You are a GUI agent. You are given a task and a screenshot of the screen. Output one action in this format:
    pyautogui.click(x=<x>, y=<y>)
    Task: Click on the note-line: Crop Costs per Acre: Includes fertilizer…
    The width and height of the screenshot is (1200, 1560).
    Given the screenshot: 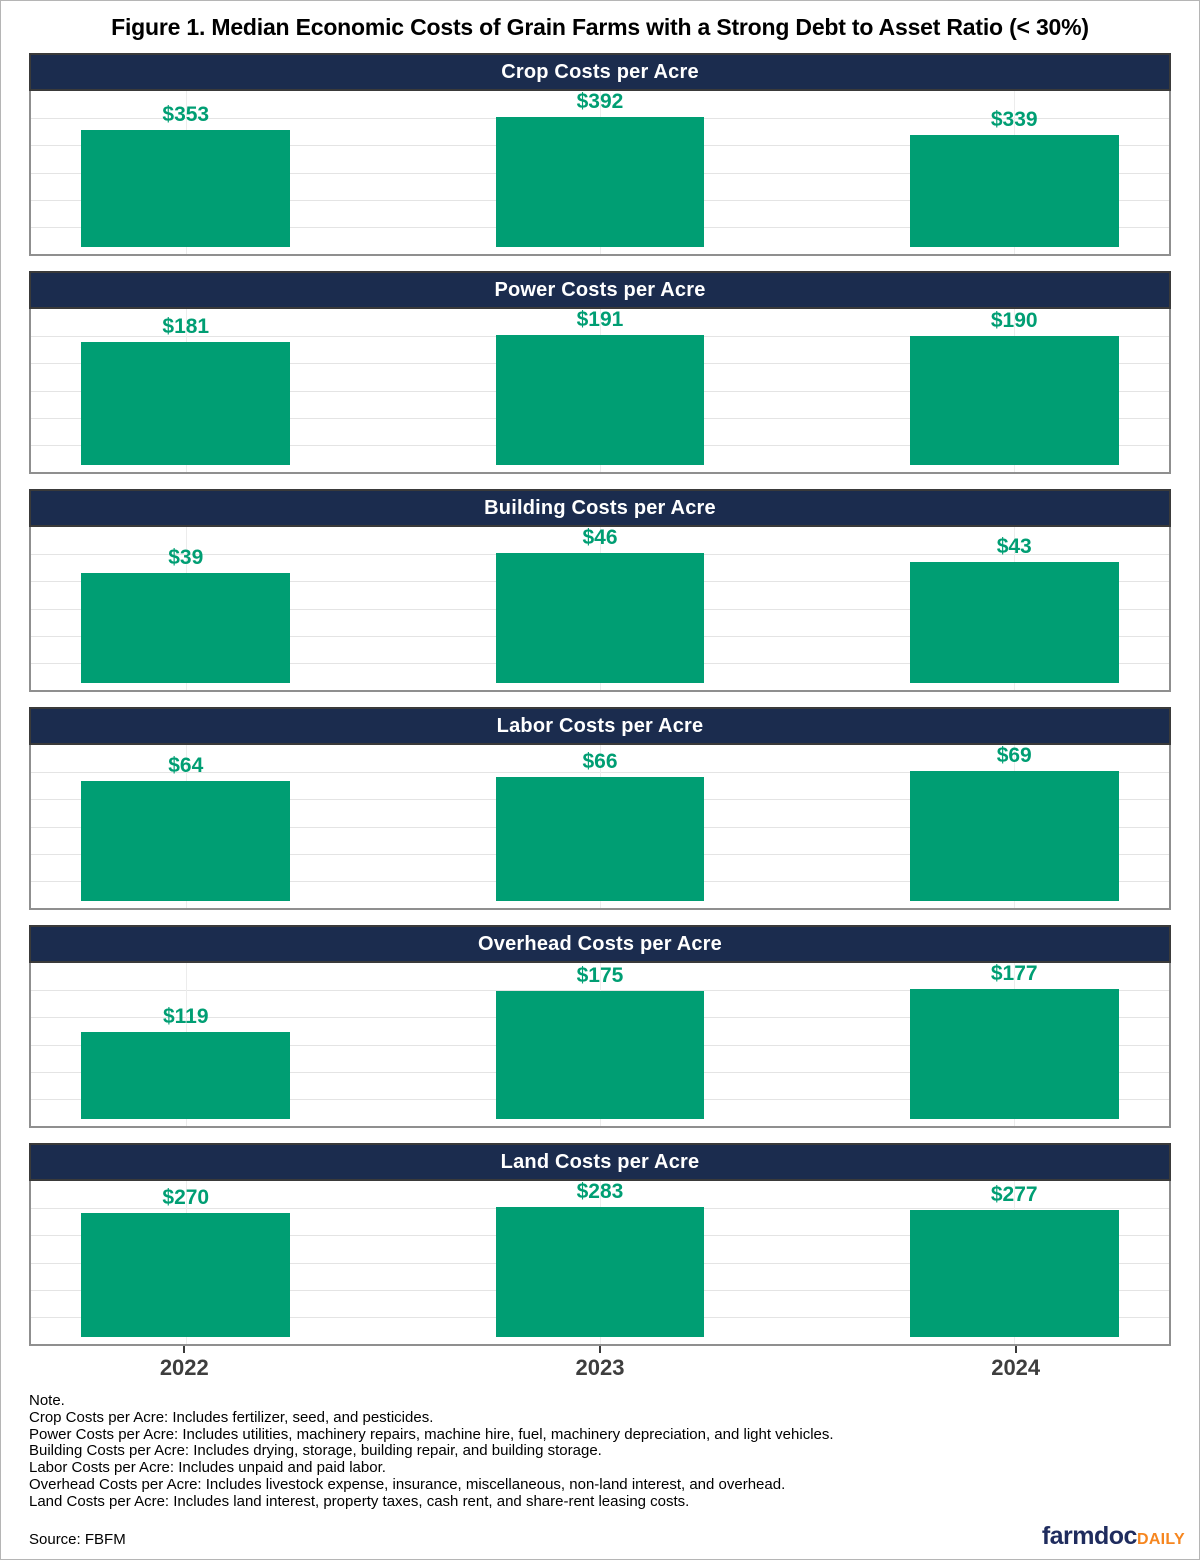 What is the action you would take?
    pyautogui.click(x=231, y=1417)
    